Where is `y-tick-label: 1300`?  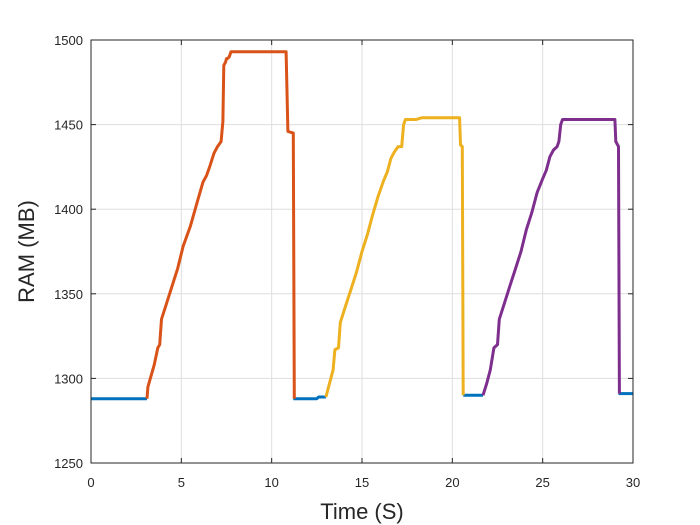
y-tick-label: 1300 is located at coordinates (68, 378).